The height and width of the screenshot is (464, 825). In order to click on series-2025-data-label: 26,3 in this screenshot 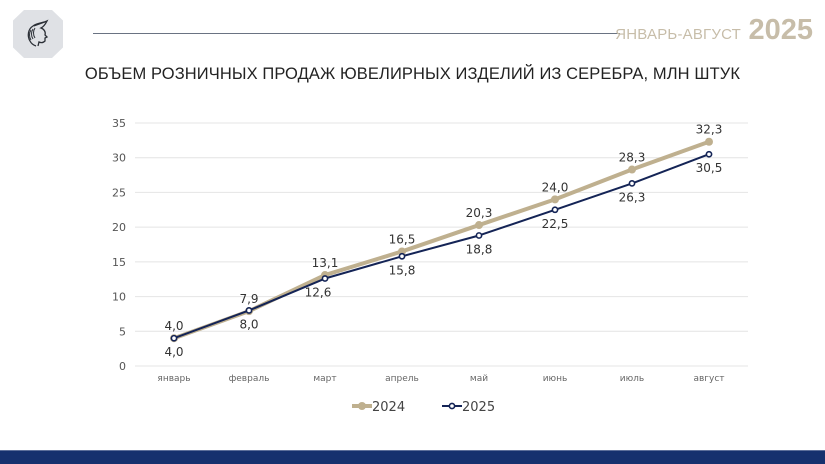, I will do `click(632, 197)`.